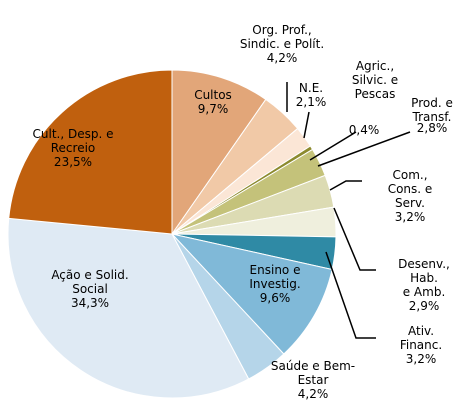 This screenshot has height=418, width=474. What do you see at coordinates (424, 278) in the screenshot?
I see `category-label: Desenv., Hab. e Amb.` at bounding box center [424, 278].